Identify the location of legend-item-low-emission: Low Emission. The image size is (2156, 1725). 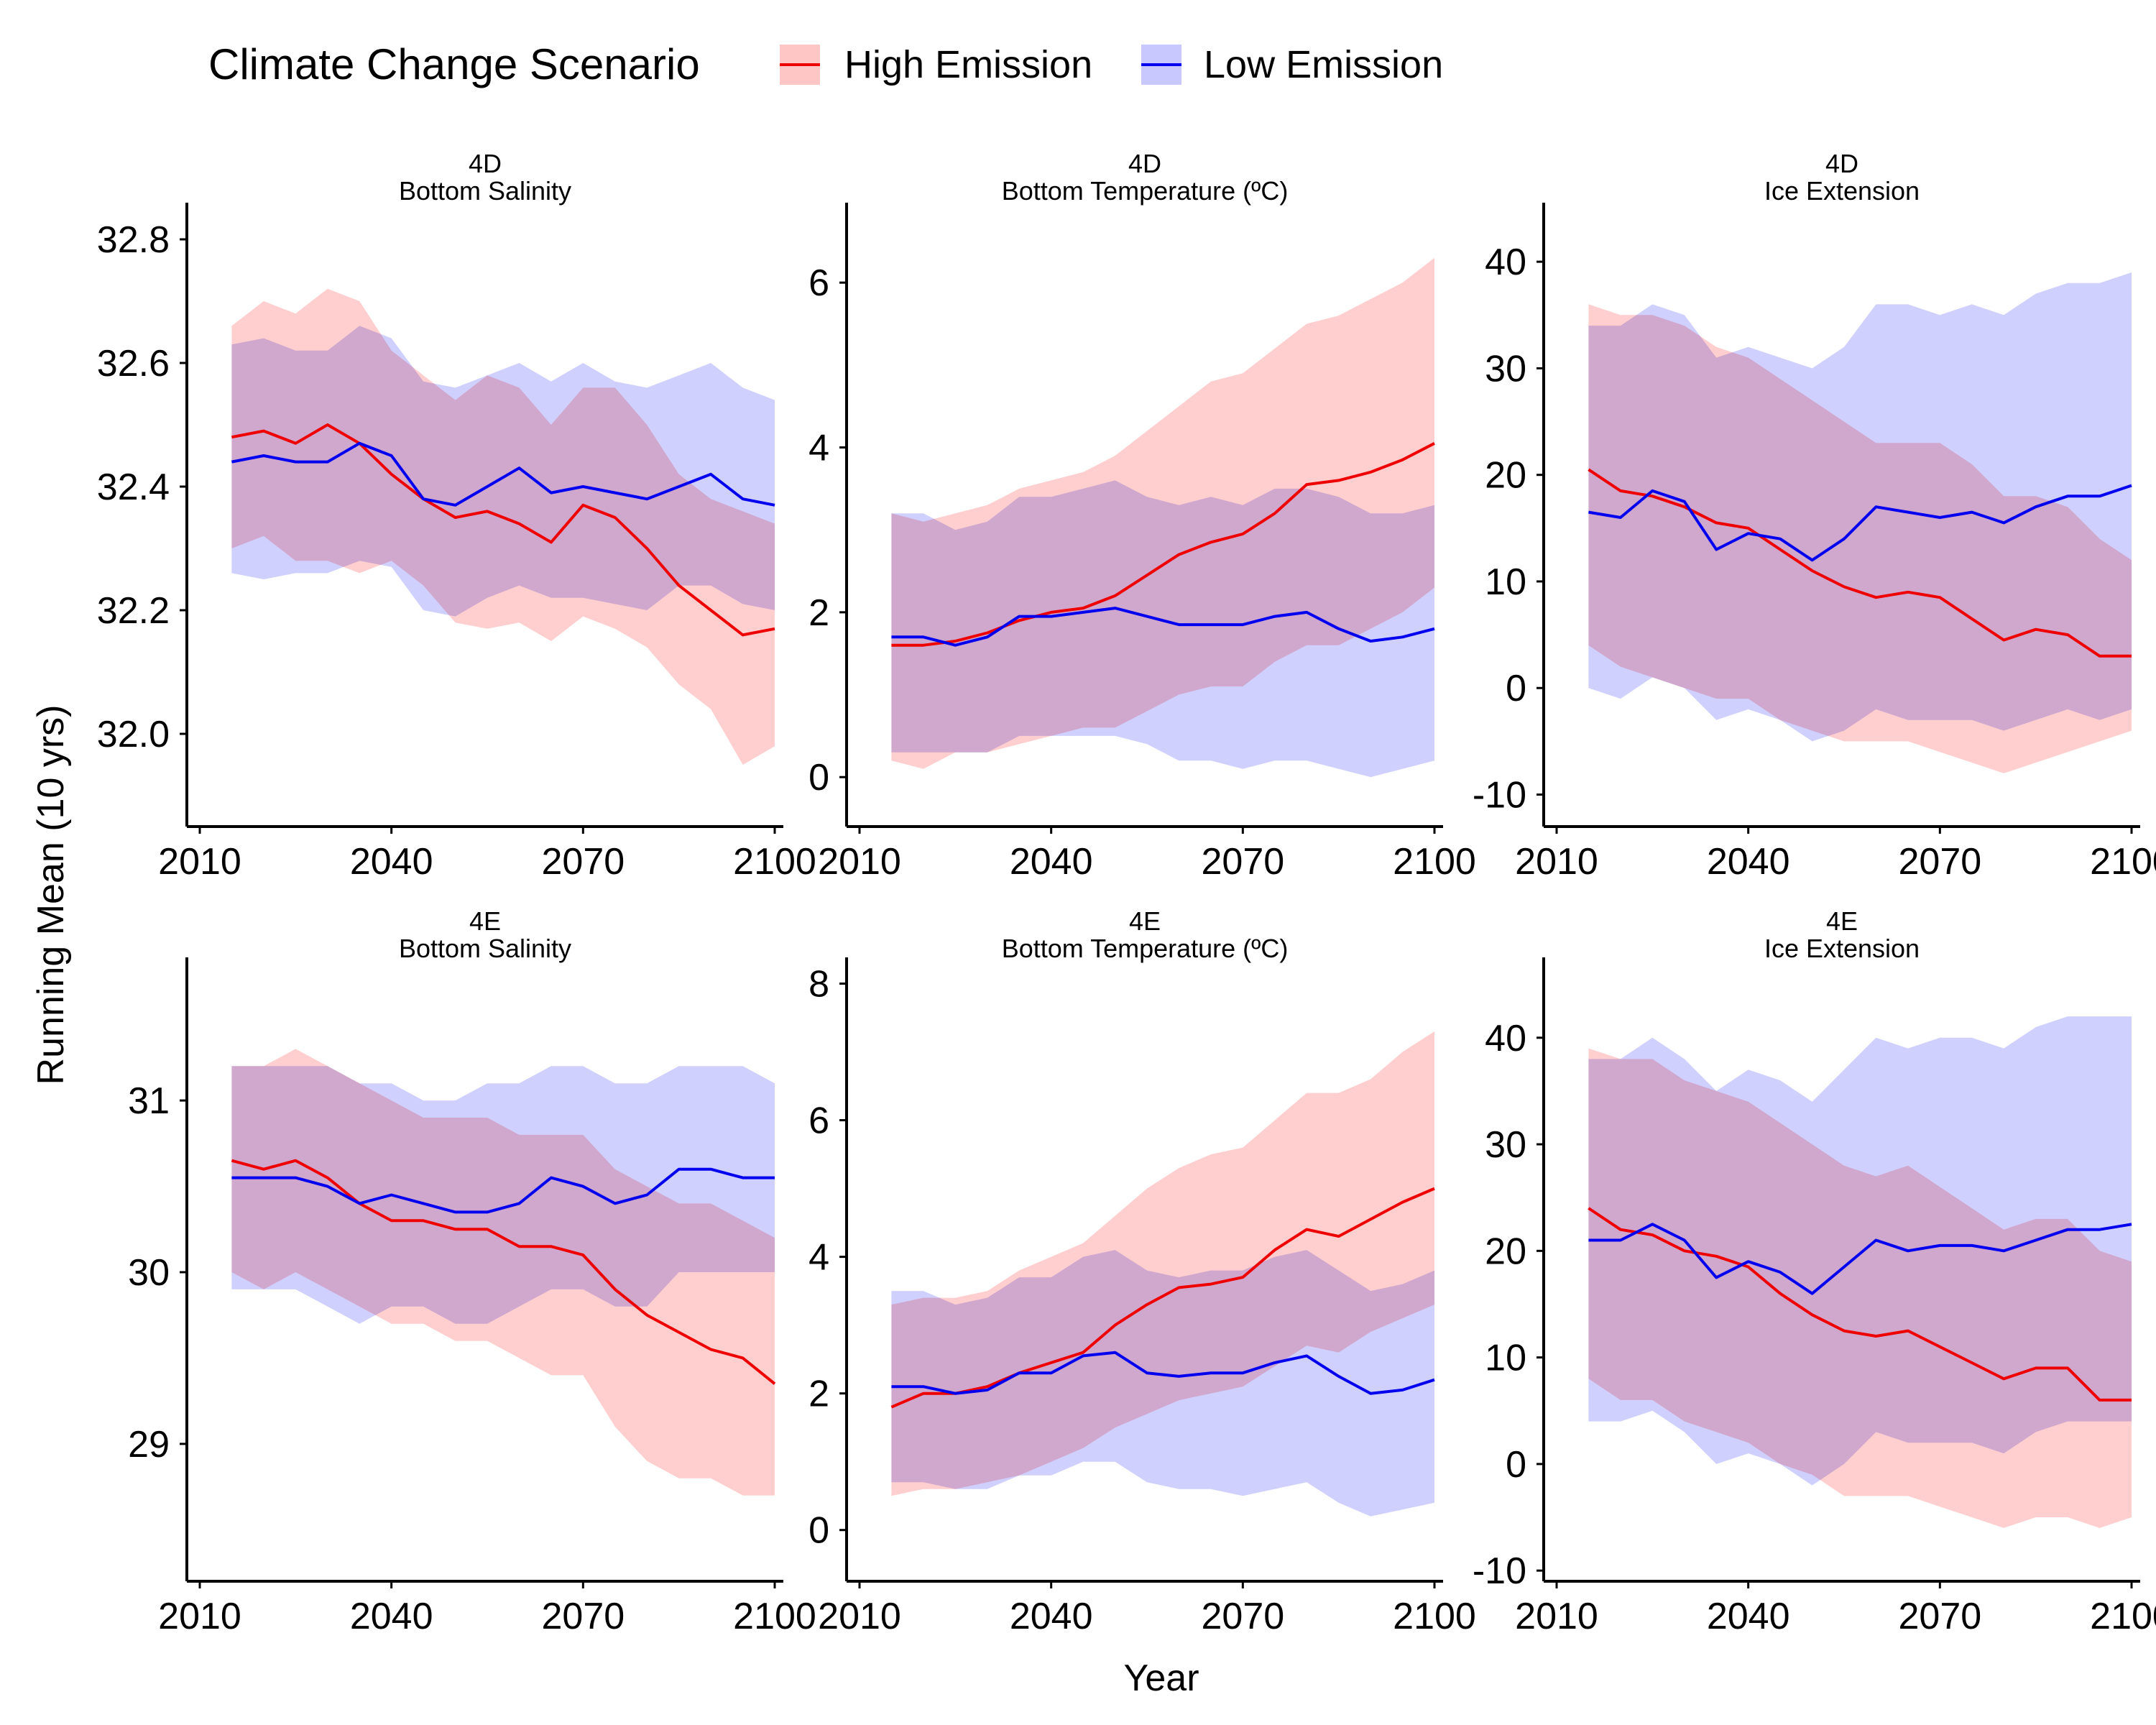
(1292, 64).